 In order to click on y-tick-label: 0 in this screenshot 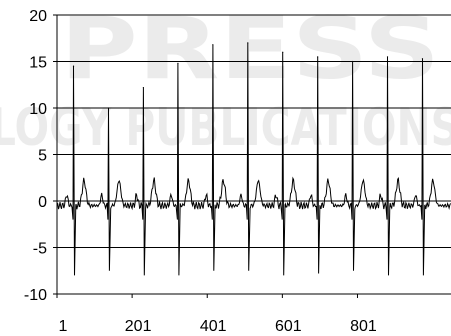, I will do `click(42, 202)`.